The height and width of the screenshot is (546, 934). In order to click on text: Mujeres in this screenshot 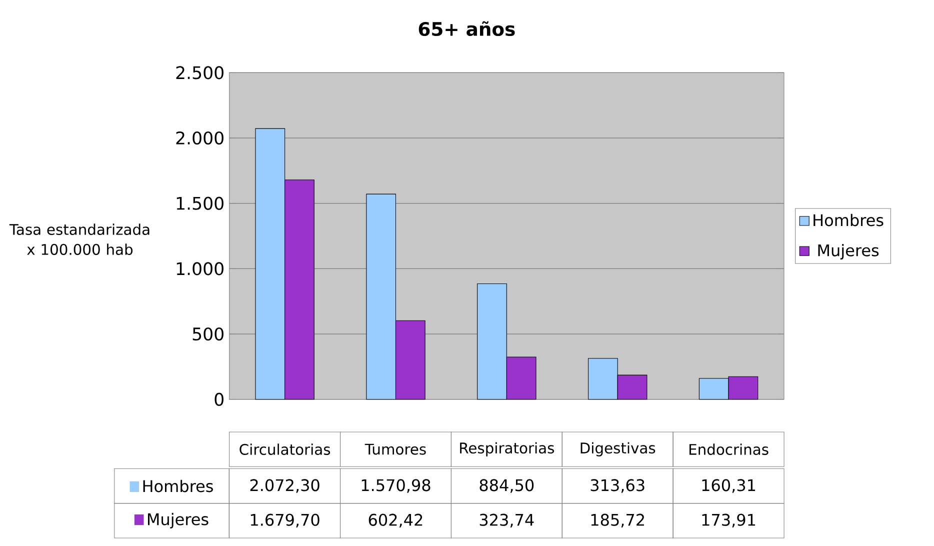, I will do `click(178, 520)`.